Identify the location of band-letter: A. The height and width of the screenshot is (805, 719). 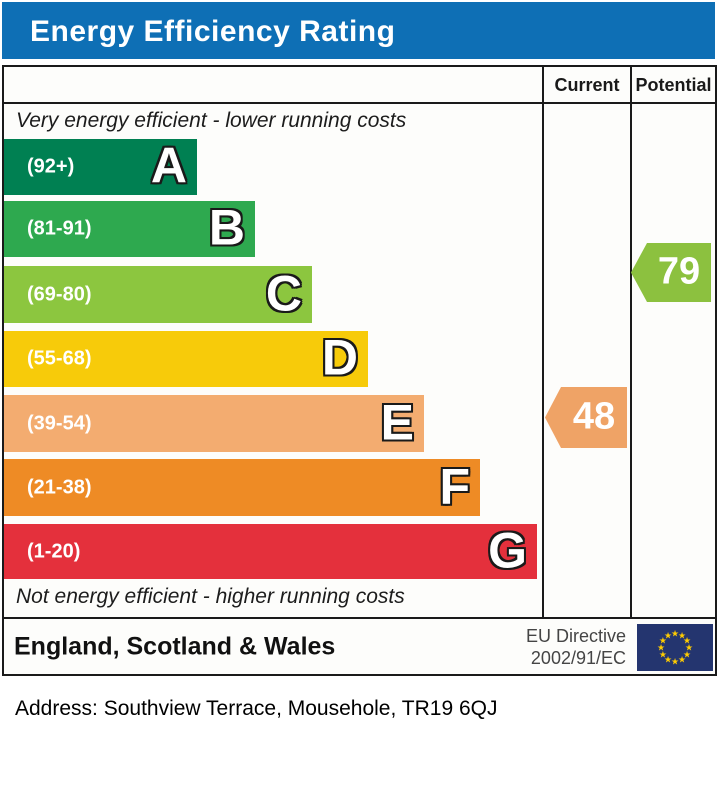
(168, 165).